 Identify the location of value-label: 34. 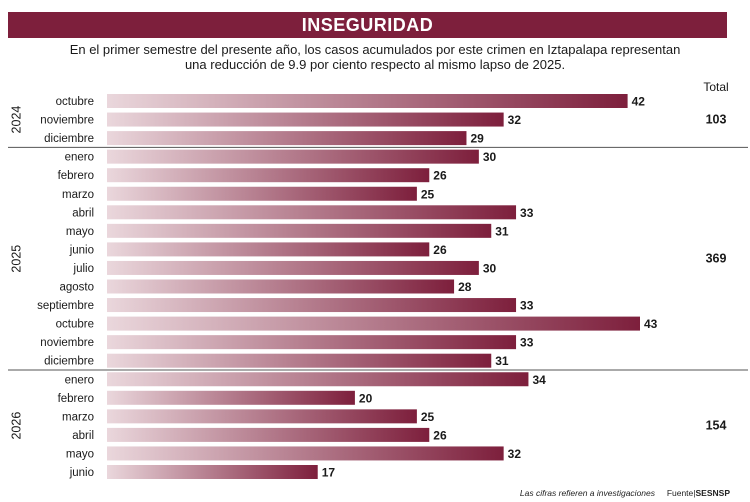
(539, 380).